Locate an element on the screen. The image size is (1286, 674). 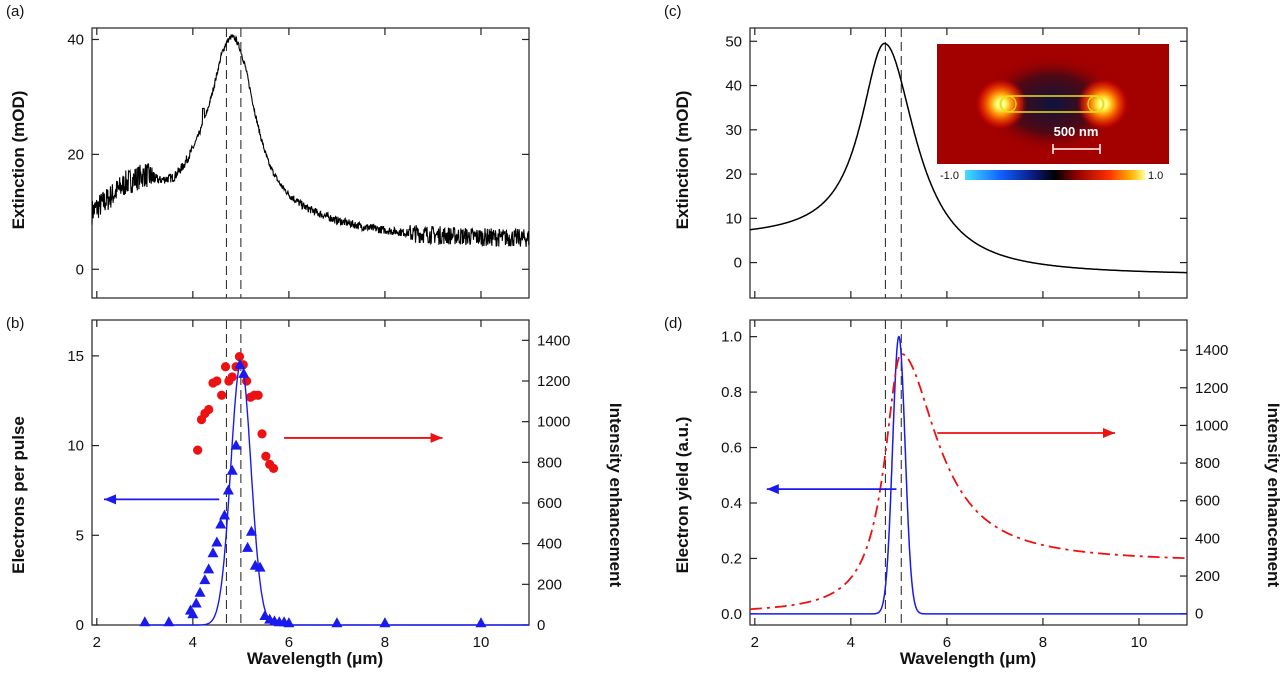
panel-b-y2tick-label: 1000 is located at coordinates (553, 422).